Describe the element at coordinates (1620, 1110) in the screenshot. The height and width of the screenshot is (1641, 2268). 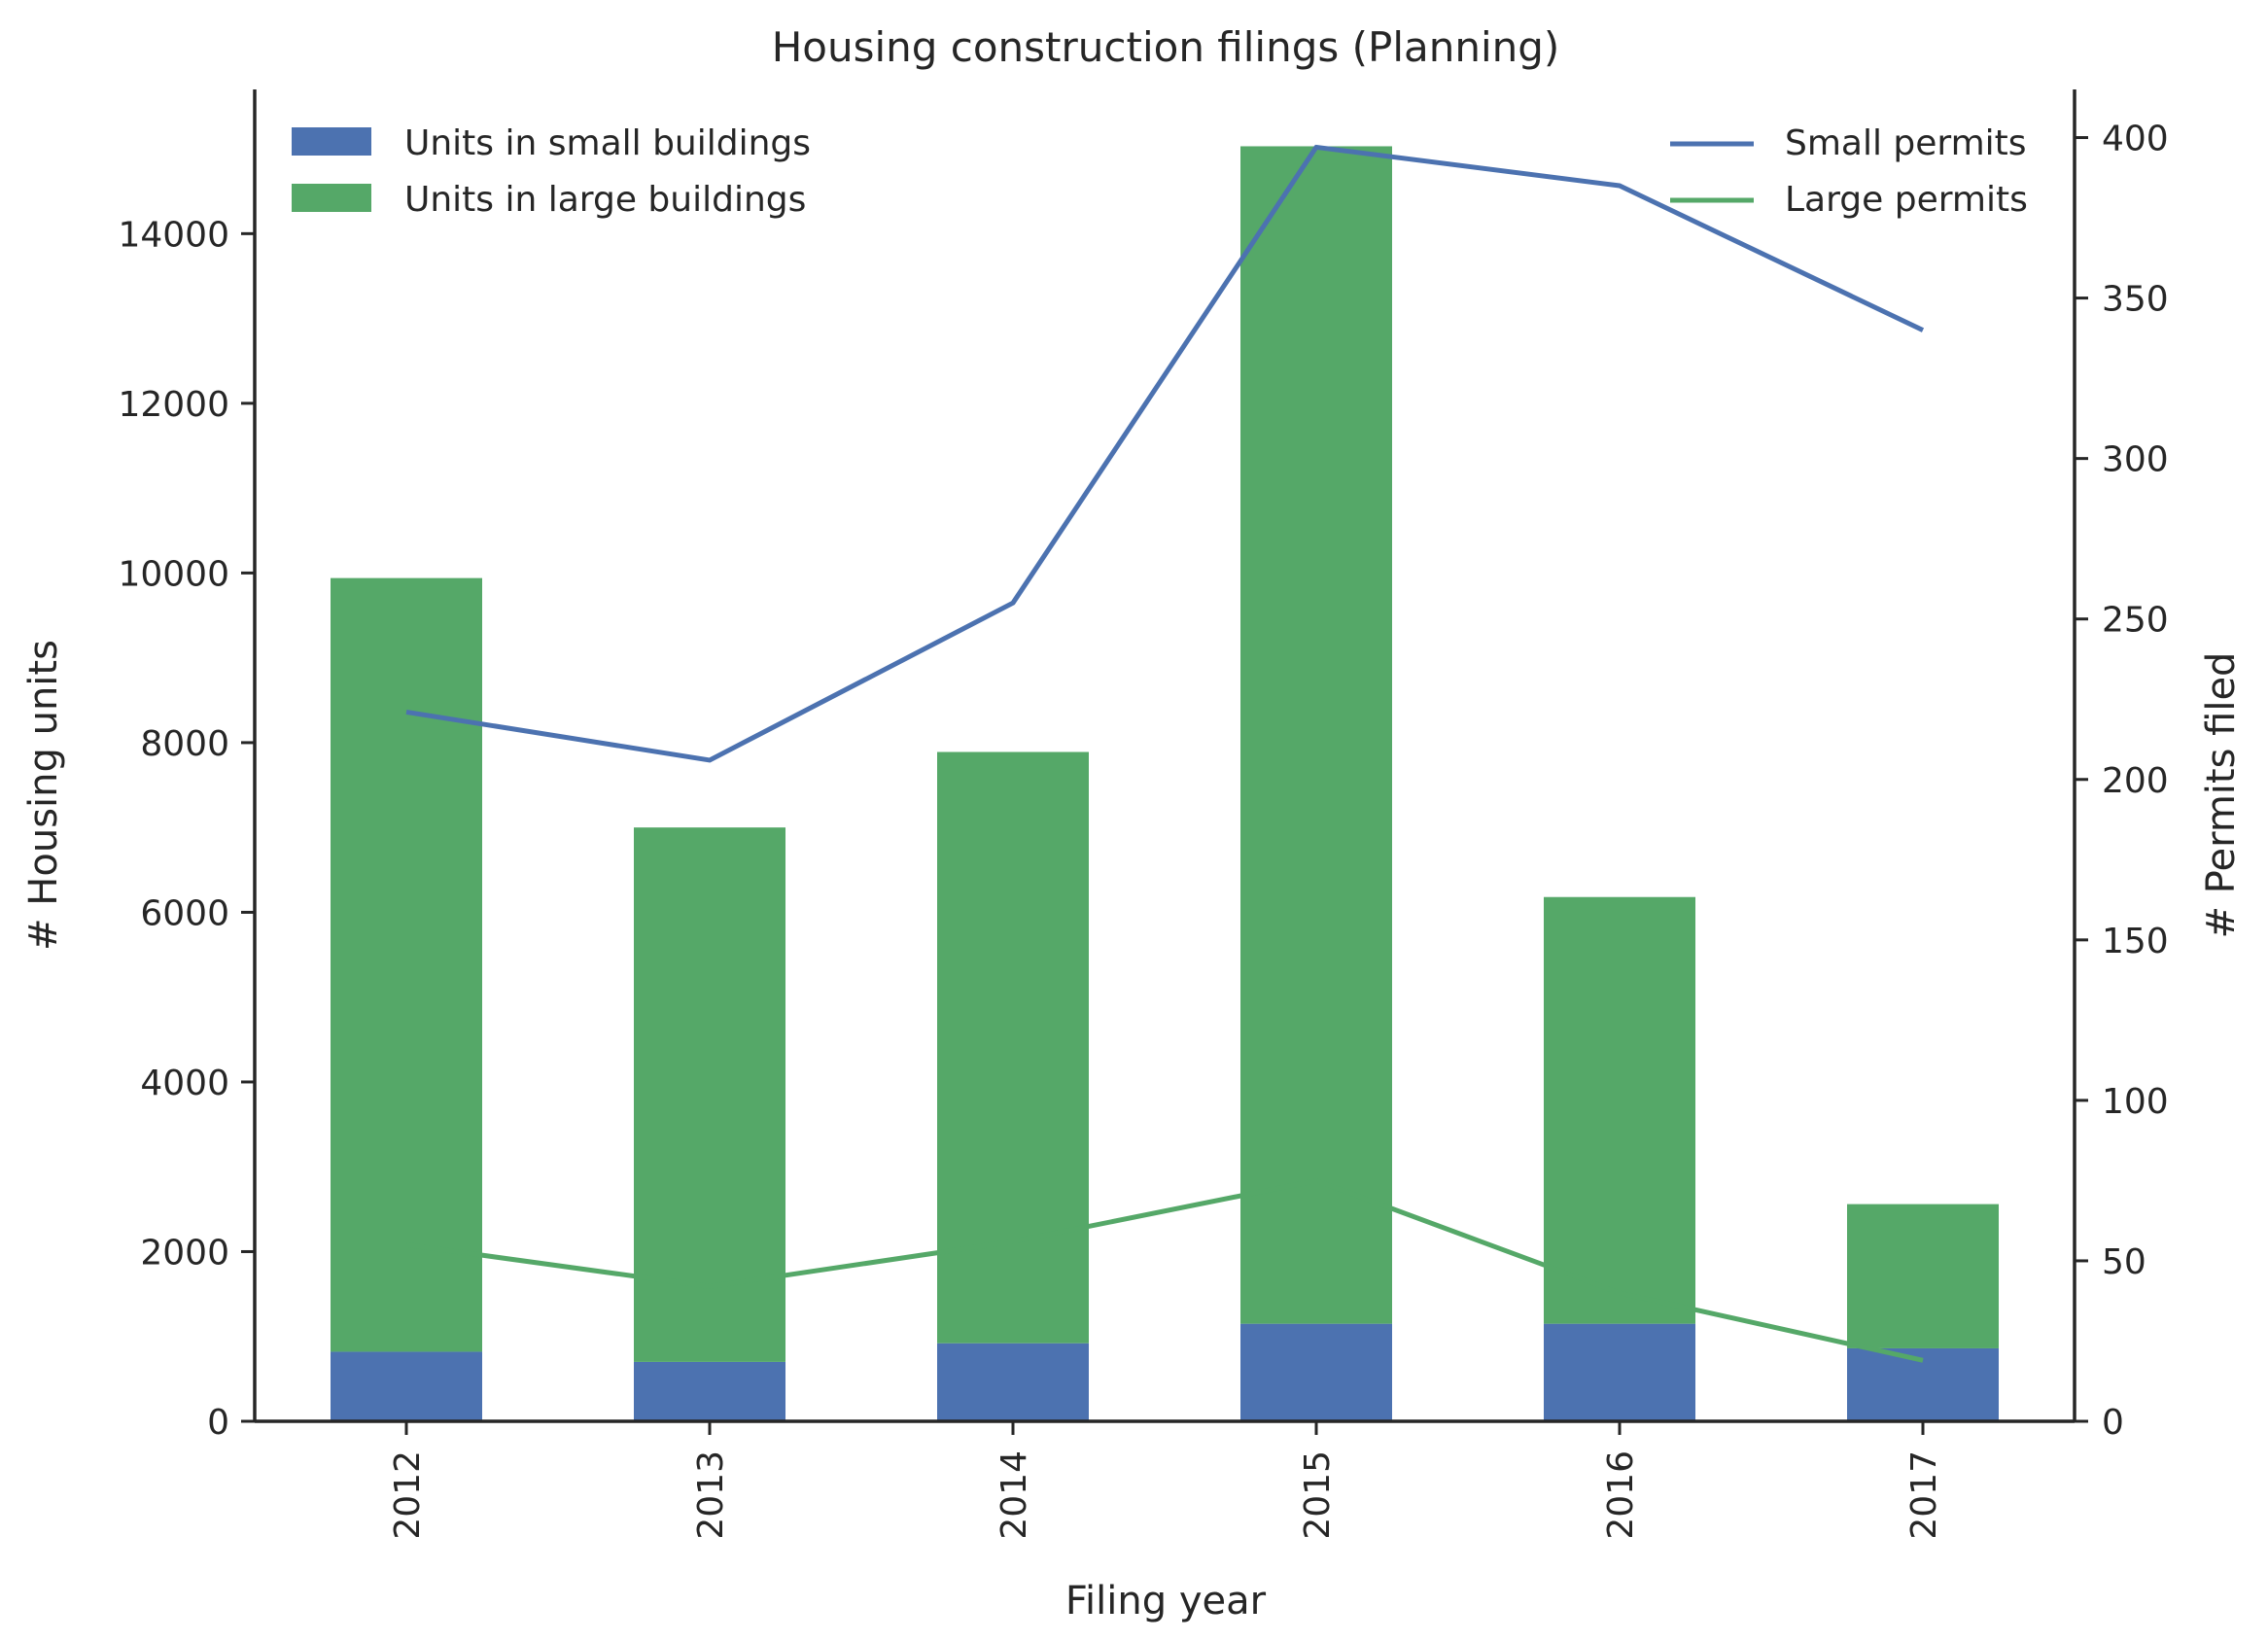
I see `bar-large-2016` at that location.